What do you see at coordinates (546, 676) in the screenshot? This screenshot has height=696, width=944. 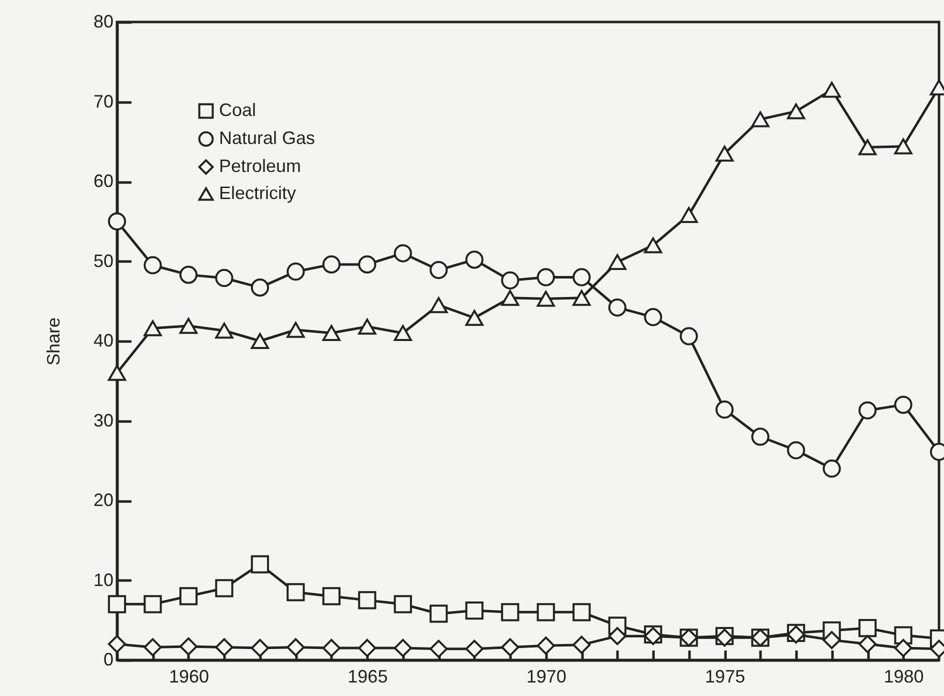 I see `x-tick-label: 1970` at bounding box center [546, 676].